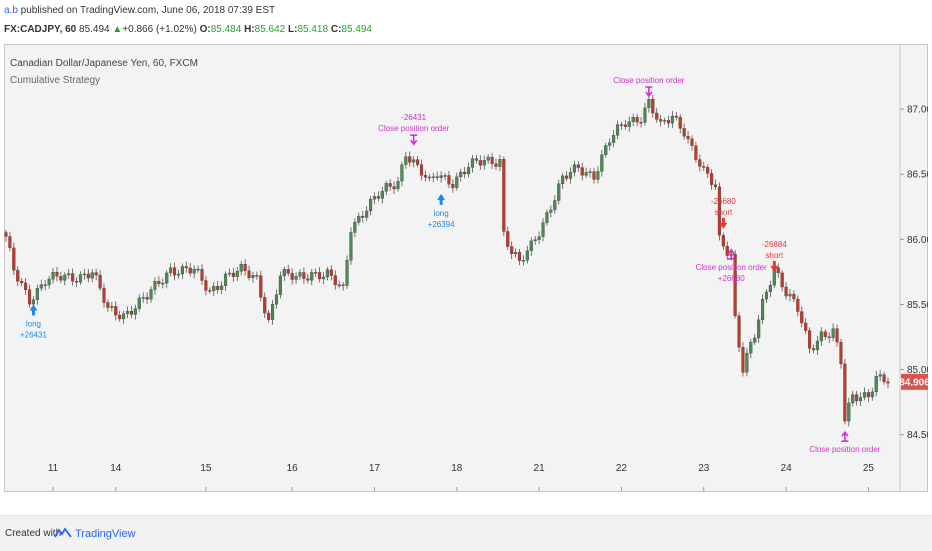 Image resolution: width=932 pixels, height=551 pixels. What do you see at coordinates (33, 324) in the screenshot?
I see `trade-label: long` at bounding box center [33, 324].